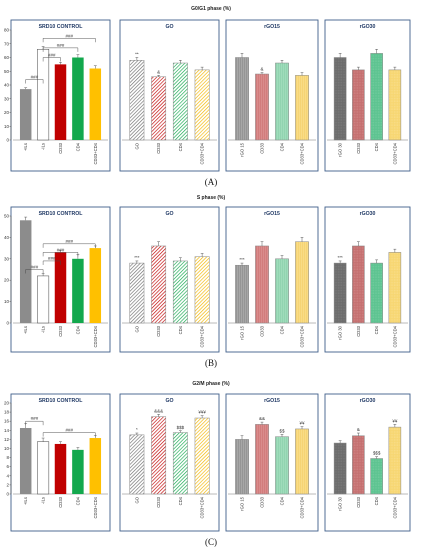 This screenshot has height=550, width=422. I want to click on y-tick-label: 50, so click(7, 216).